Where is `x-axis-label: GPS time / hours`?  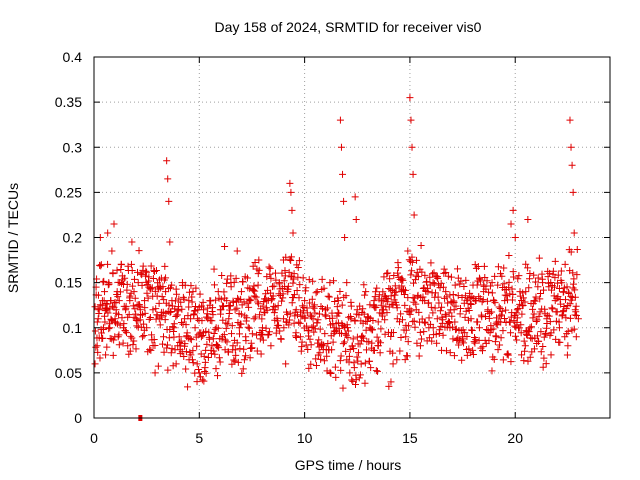
x-axis-label: GPS time / hours is located at coordinates (348, 465).